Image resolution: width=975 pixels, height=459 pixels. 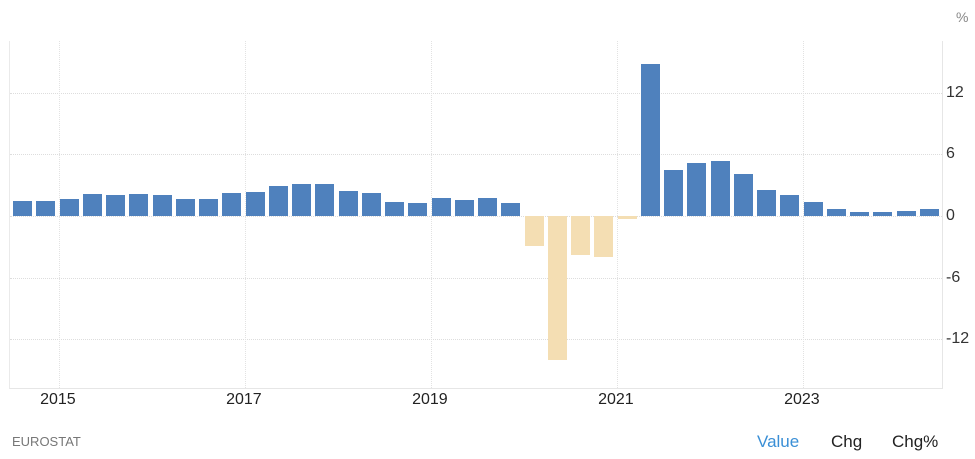 I want to click on bar-2021Q2, so click(x=650, y=140).